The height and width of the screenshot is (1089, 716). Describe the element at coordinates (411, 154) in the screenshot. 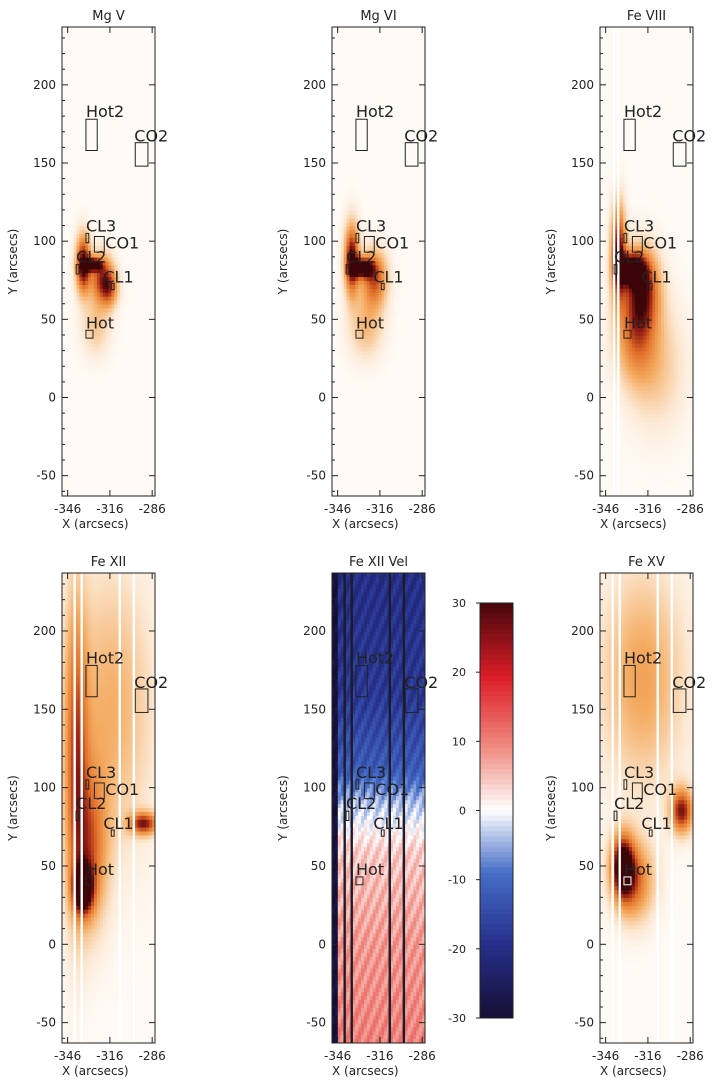

I see `region-box-co2` at that location.